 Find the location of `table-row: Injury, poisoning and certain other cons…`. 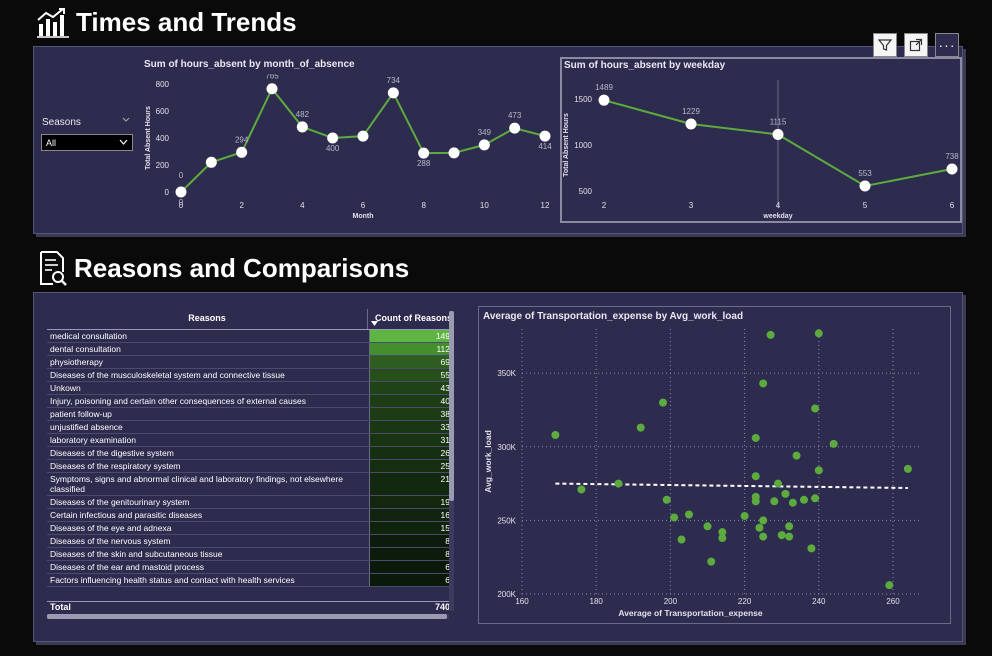

table-row: Injury, poisoning and certain other cons… is located at coordinates (250, 401).